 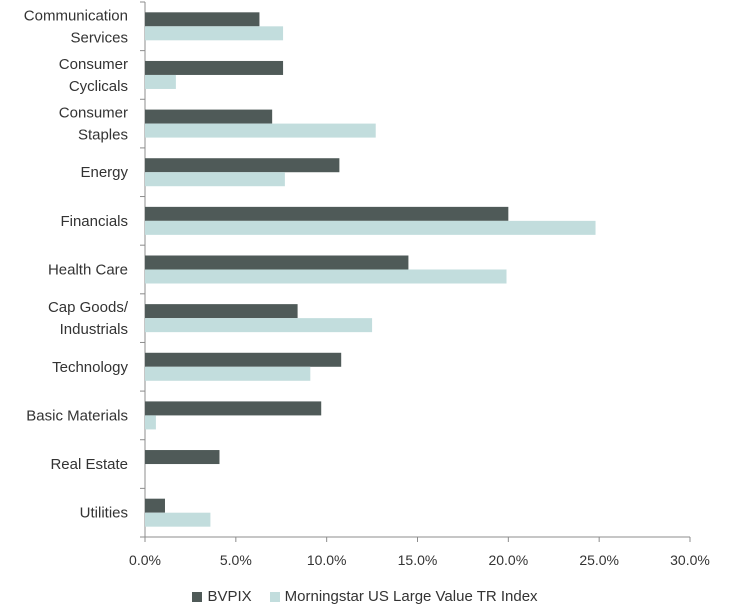 I want to click on category-label-line: Staples, so click(x=103, y=135).